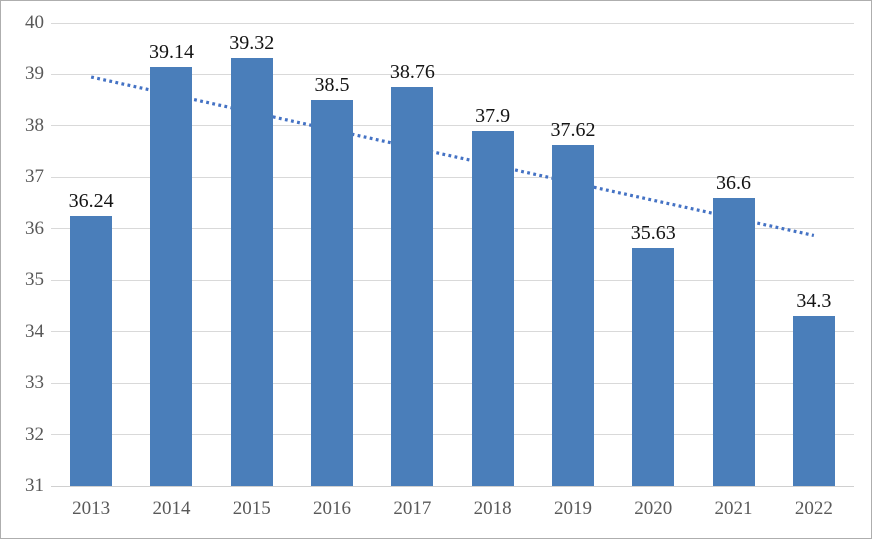 The width and height of the screenshot is (872, 539). What do you see at coordinates (412, 508) in the screenshot?
I see `x-axis-tick-label: 2017` at bounding box center [412, 508].